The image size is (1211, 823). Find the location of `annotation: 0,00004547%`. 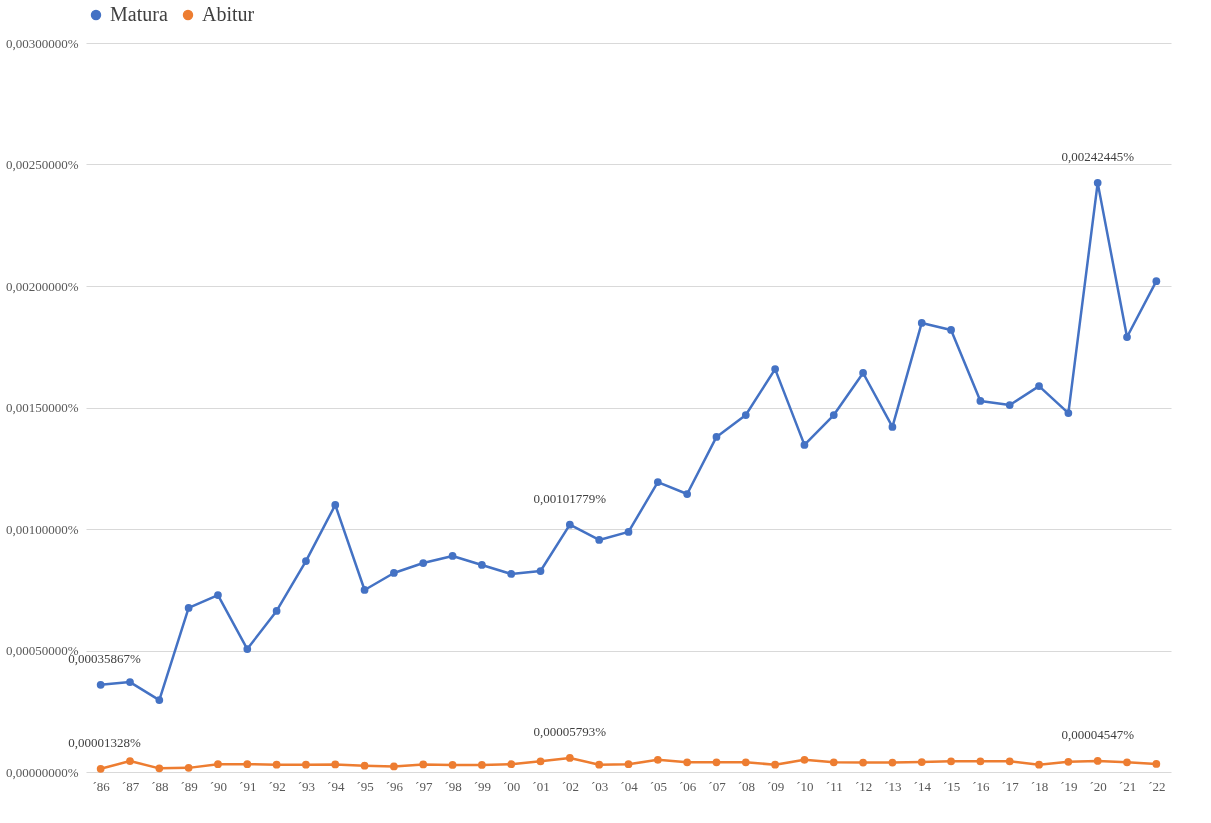

annotation: 0,00004547% is located at coordinates (1098, 734).